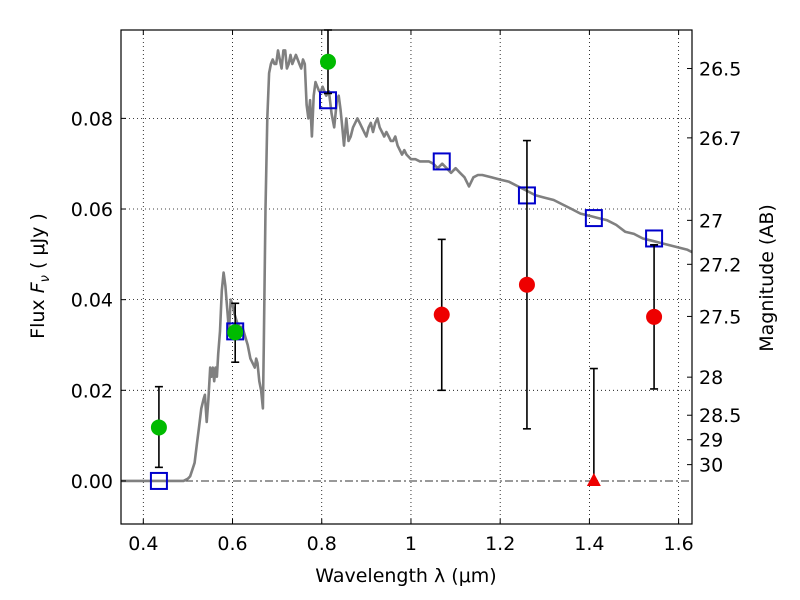  I want to click on x-tick-label: 1.6, so click(679, 544).